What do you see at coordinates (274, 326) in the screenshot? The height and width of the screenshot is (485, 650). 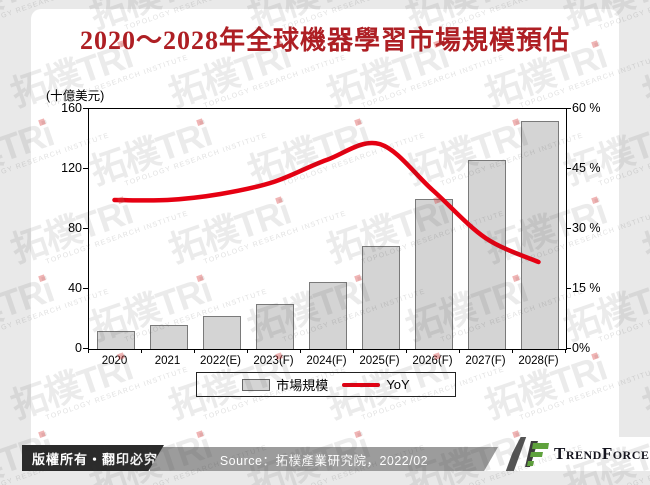 I see `bar-2023(F)` at bounding box center [274, 326].